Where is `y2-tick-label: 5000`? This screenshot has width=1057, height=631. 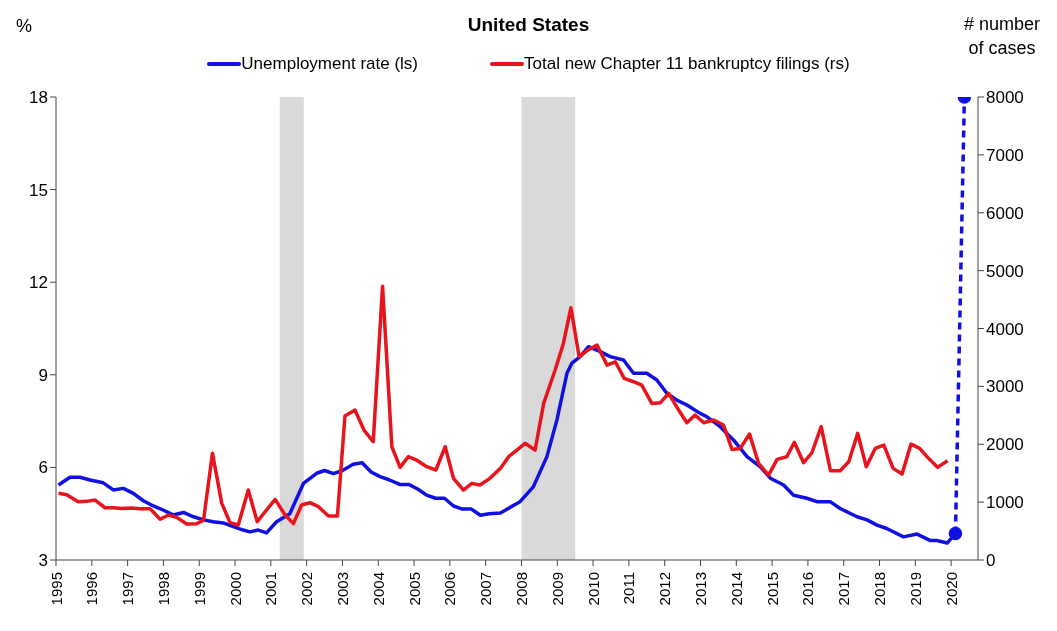 y2-tick-label: 5000 is located at coordinates (1005, 271).